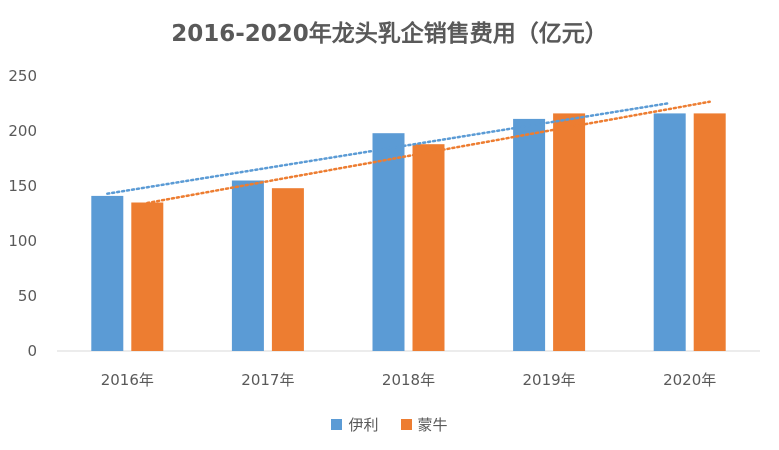  I want to click on legend-label-mengniu: 蒙牛, so click(432, 425).